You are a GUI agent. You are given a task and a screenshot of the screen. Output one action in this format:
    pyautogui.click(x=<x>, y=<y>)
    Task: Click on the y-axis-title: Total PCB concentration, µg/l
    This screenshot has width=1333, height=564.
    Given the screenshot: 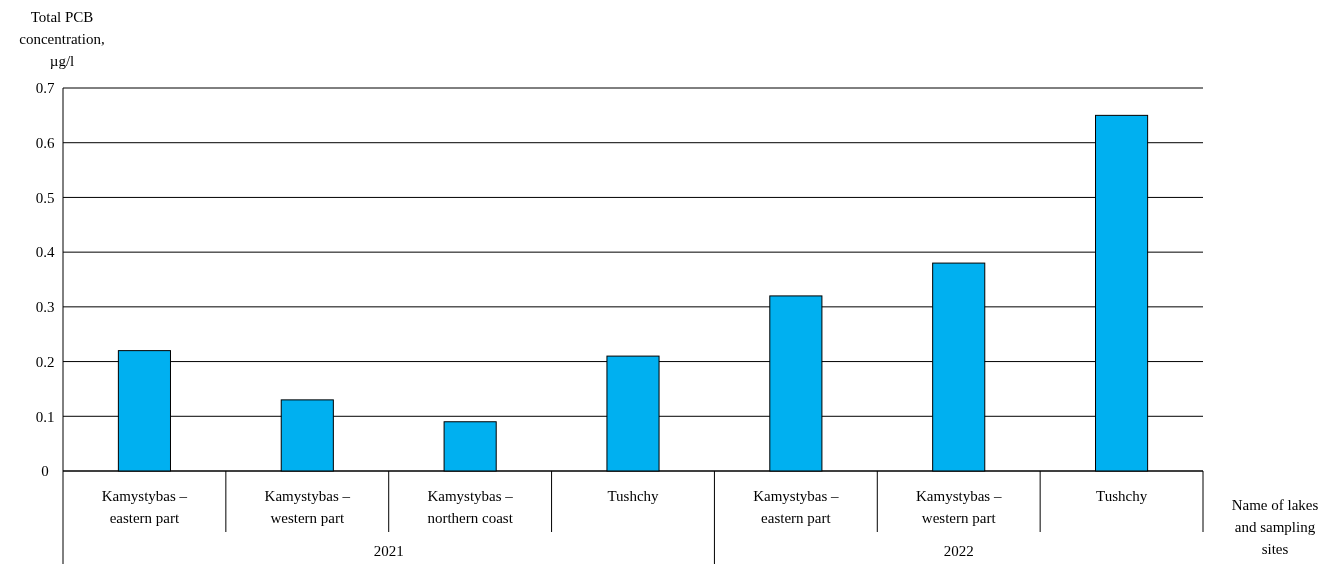 What is the action you would take?
    pyautogui.click(x=62, y=39)
    